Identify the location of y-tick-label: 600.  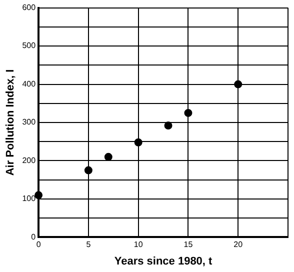
(29, 7).